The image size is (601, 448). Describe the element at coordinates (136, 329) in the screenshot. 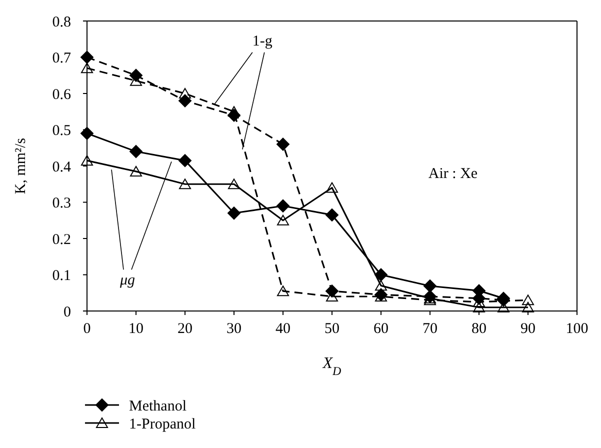

I see `x-tick-label: 10` at that location.